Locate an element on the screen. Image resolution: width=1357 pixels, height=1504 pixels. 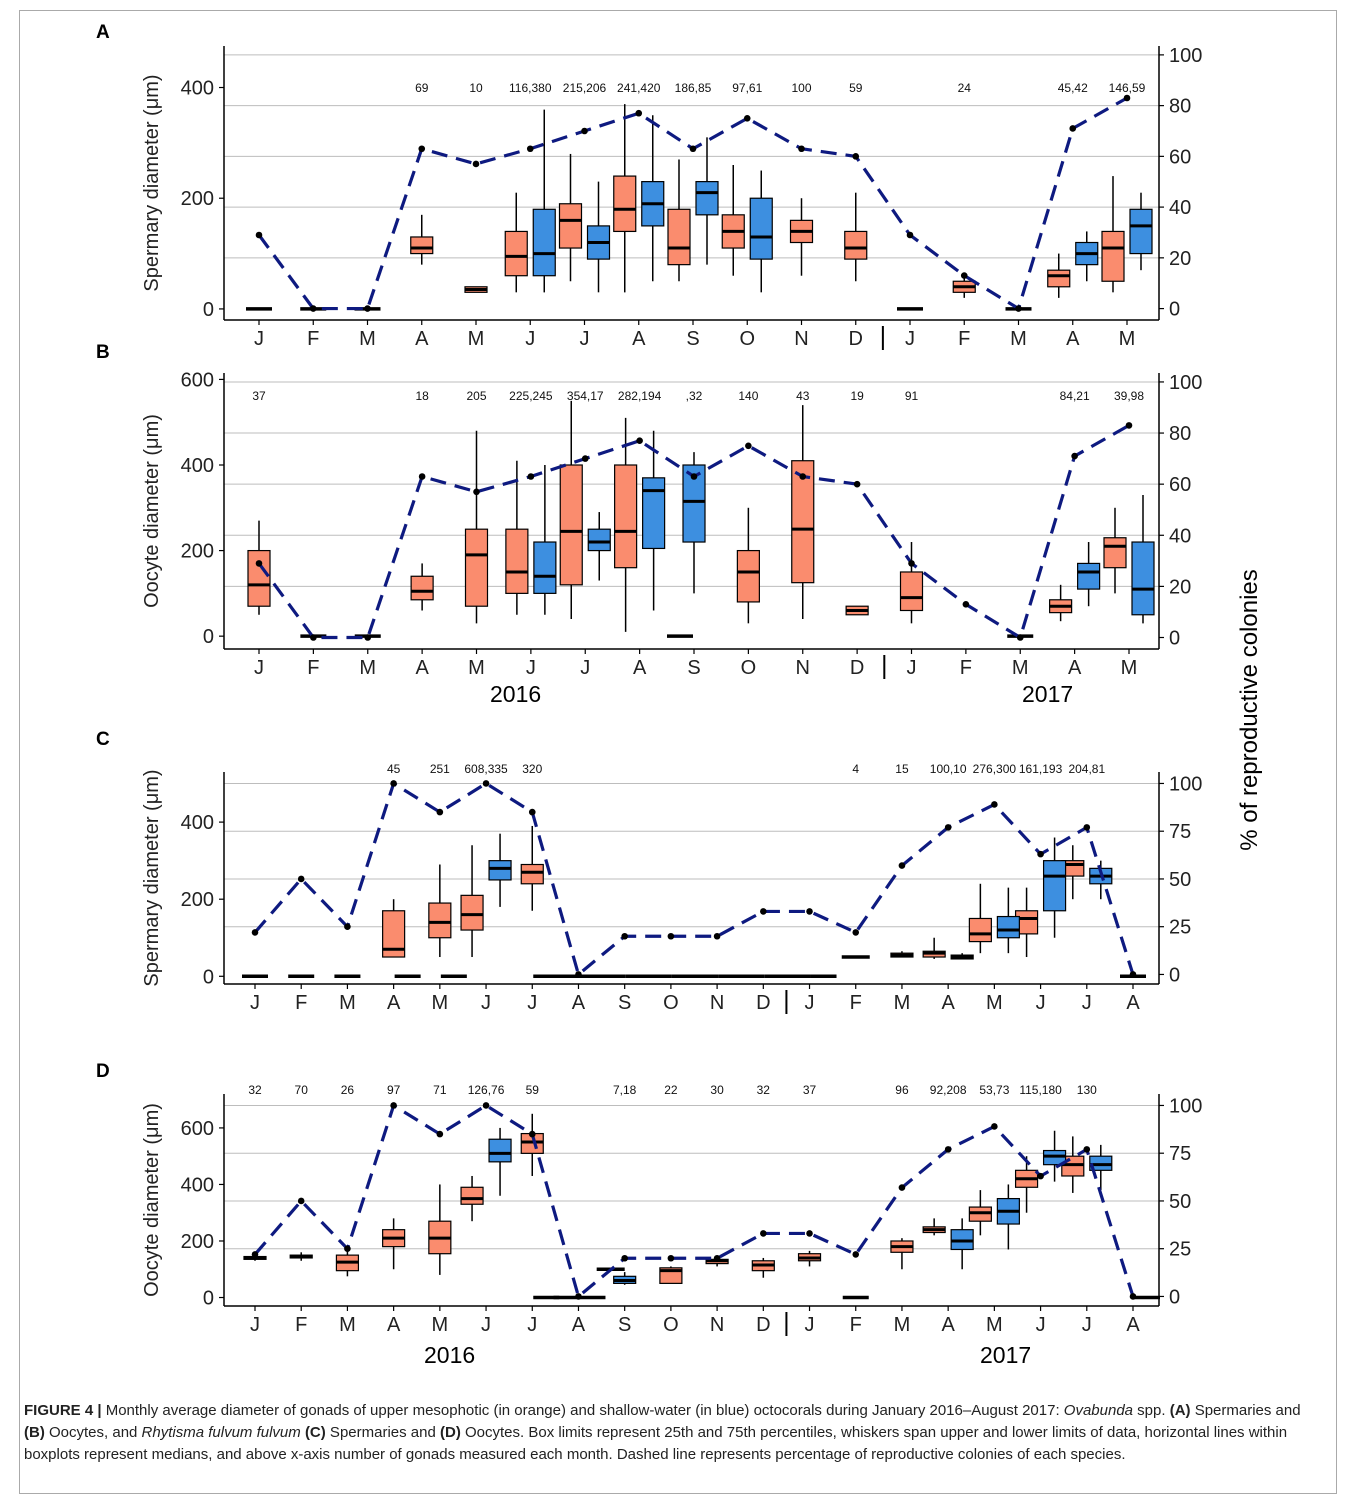
x-tick-label: D is located at coordinates (857, 668).